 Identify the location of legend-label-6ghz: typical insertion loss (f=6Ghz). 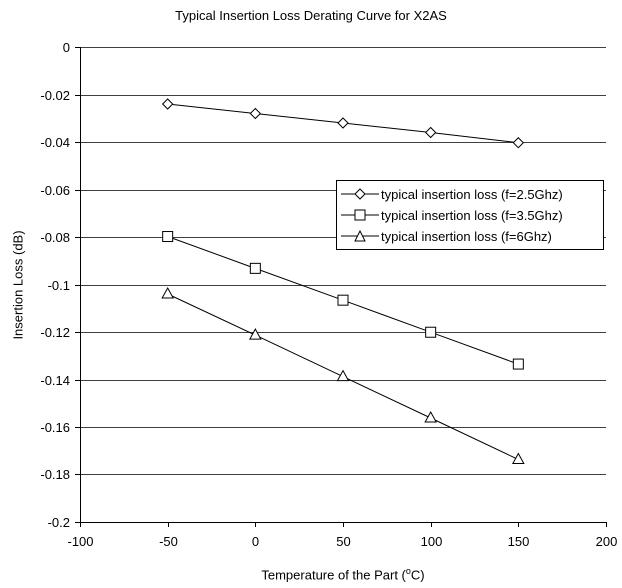
(466, 236).